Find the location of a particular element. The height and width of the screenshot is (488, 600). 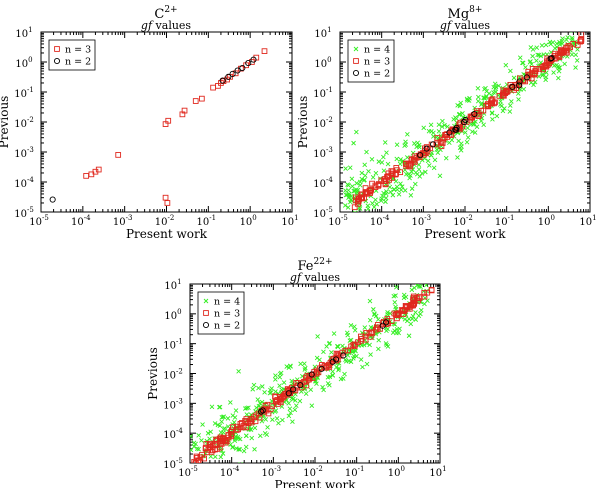

y-tick-label: 10⁻⁵ is located at coordinates (24, 213).